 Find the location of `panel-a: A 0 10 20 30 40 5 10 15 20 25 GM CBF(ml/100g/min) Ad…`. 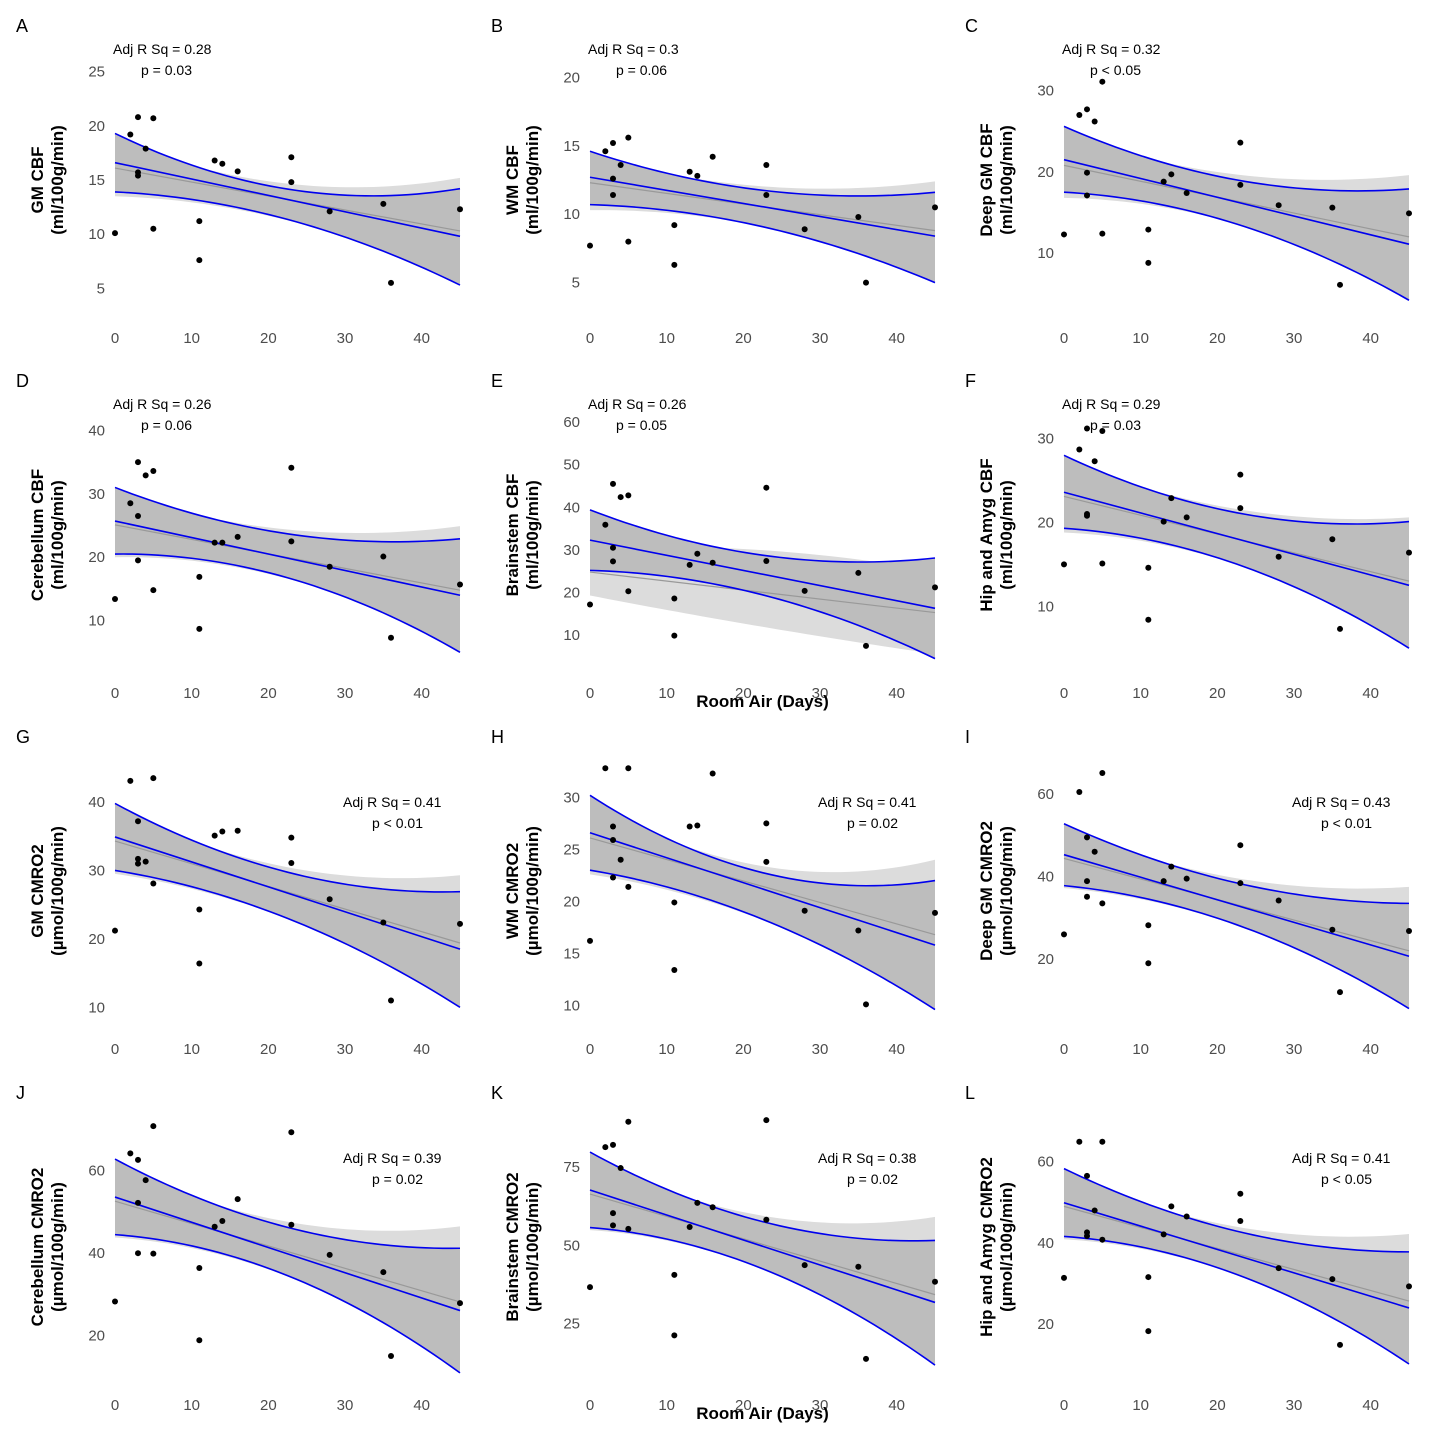

panel-a: A 0 10 20 30 40 5 10 15 20 25 GM CBF(ml/100g/min) Ad… is located at coordinates (239, 181).